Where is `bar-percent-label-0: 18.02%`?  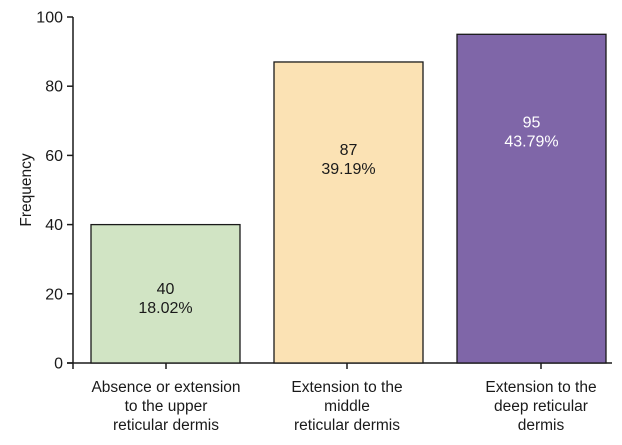 bar-percent-label-0: 18.02% is located at coordinates (165, 308).